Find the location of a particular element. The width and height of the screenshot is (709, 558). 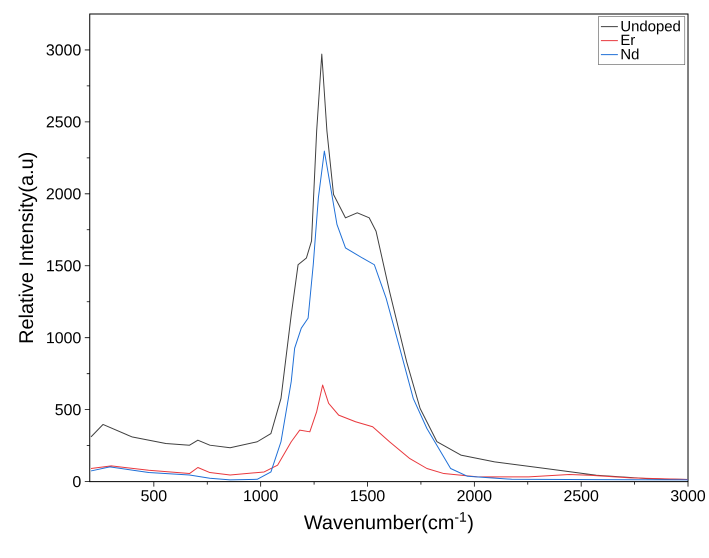

x-tick-label: 1500 is located at coordinates (368, 496).